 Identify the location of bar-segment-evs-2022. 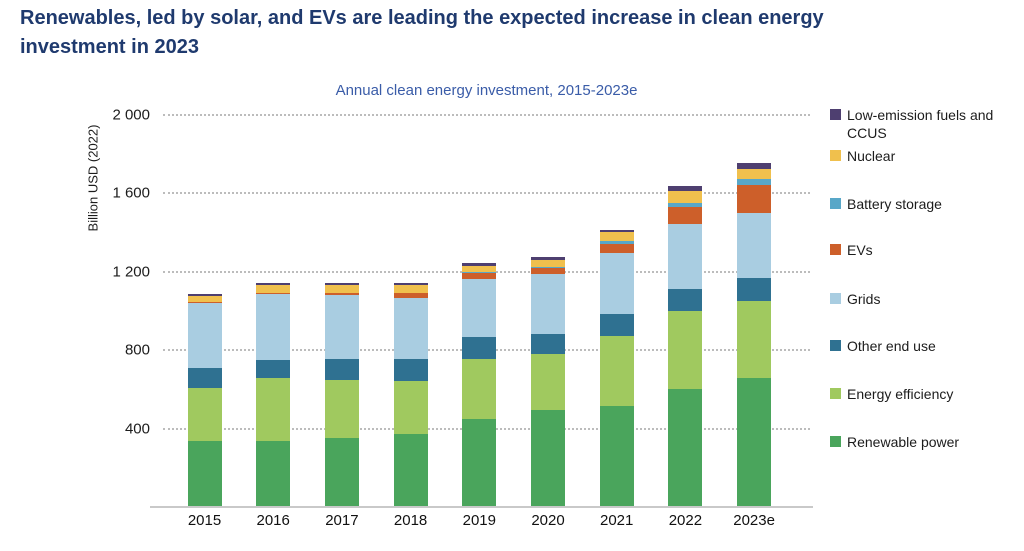
(685, 215).